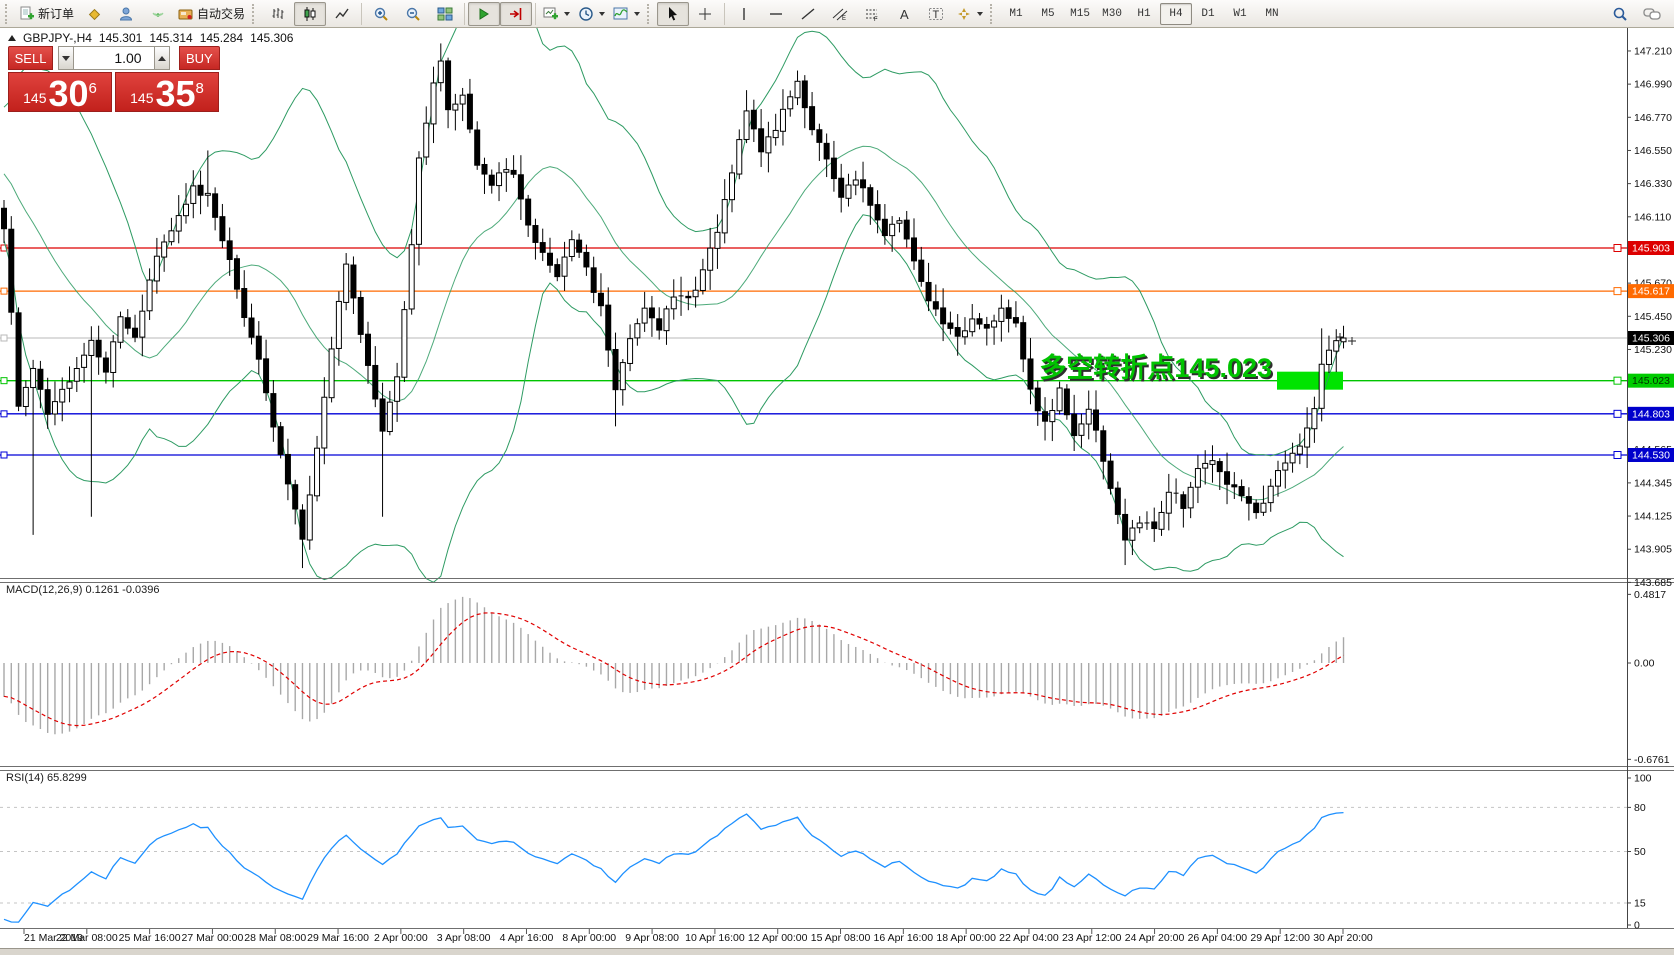  I want to click on profiles-button, so click(591, 14).